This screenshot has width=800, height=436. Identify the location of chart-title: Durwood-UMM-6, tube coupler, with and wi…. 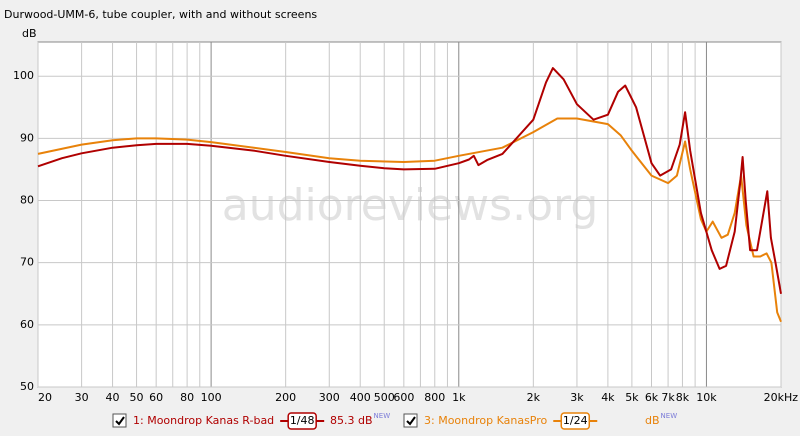
(160, 14).